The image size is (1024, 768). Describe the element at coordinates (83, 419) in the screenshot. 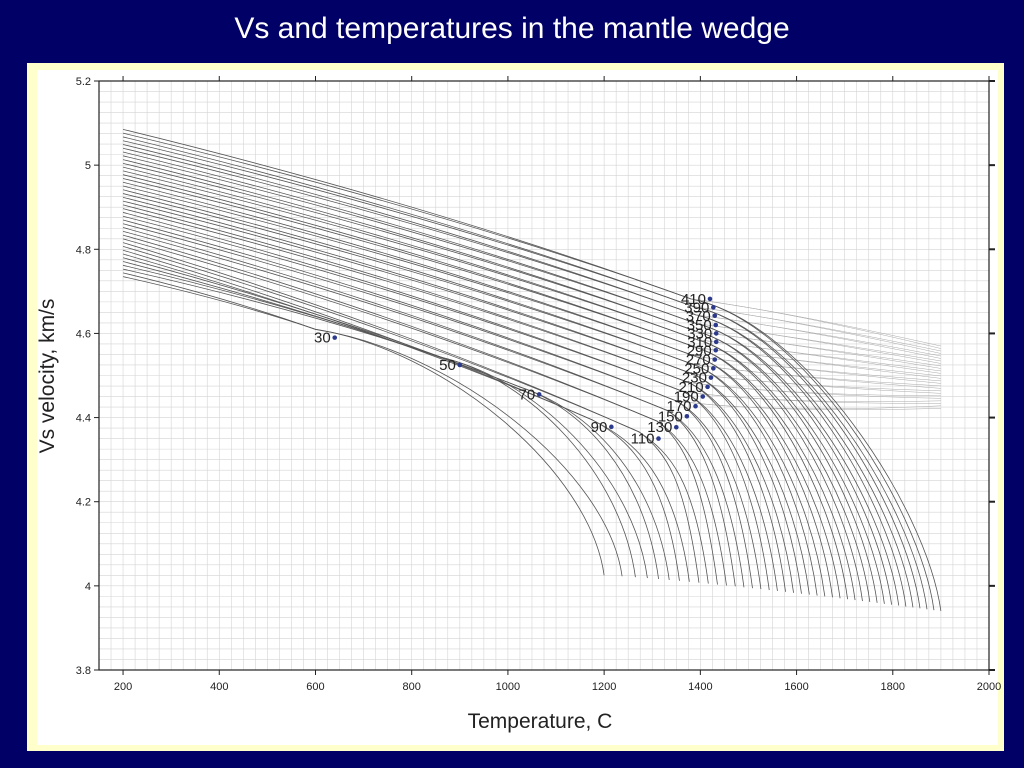

I see `y-tick-label: 4.4` at that location.